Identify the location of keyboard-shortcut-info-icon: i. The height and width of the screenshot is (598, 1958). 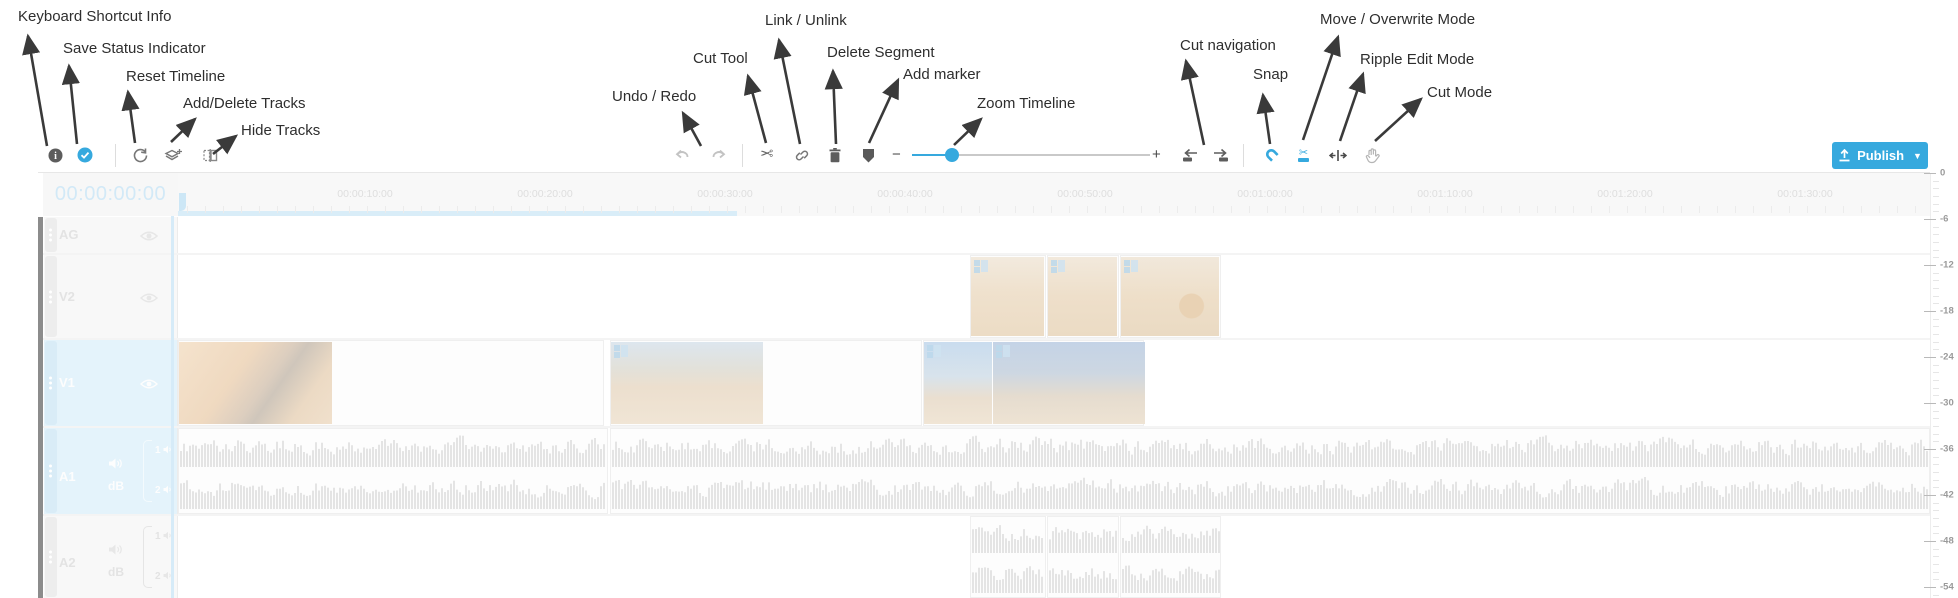
(55, 155).